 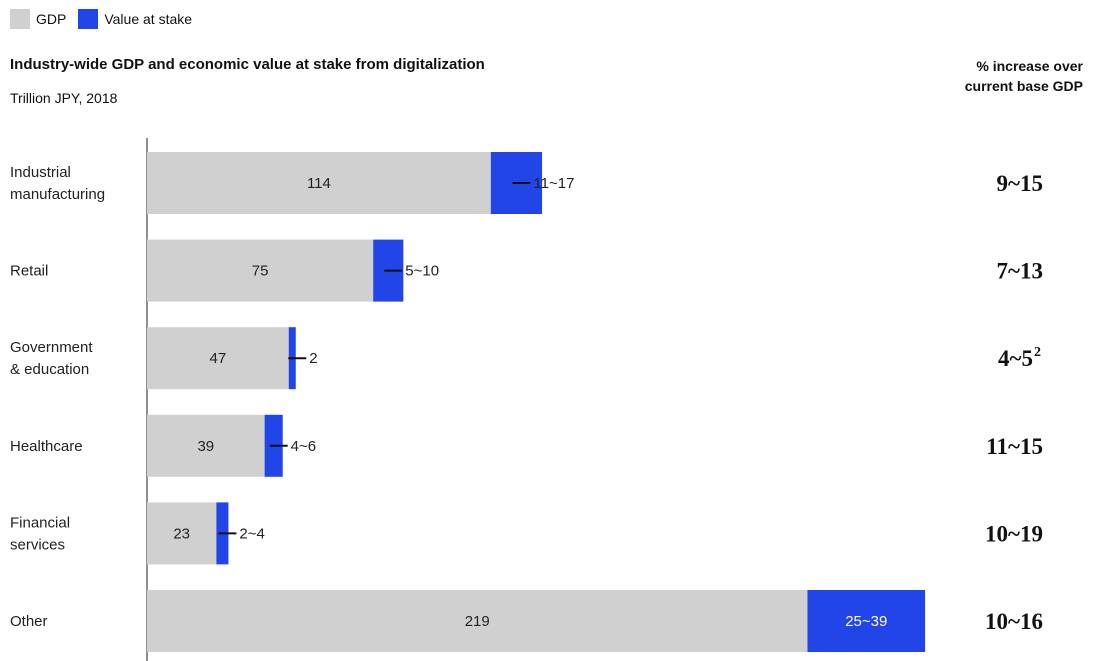 I want to click on pct-increase-label: 4~5, so click(x=1015, y=358).